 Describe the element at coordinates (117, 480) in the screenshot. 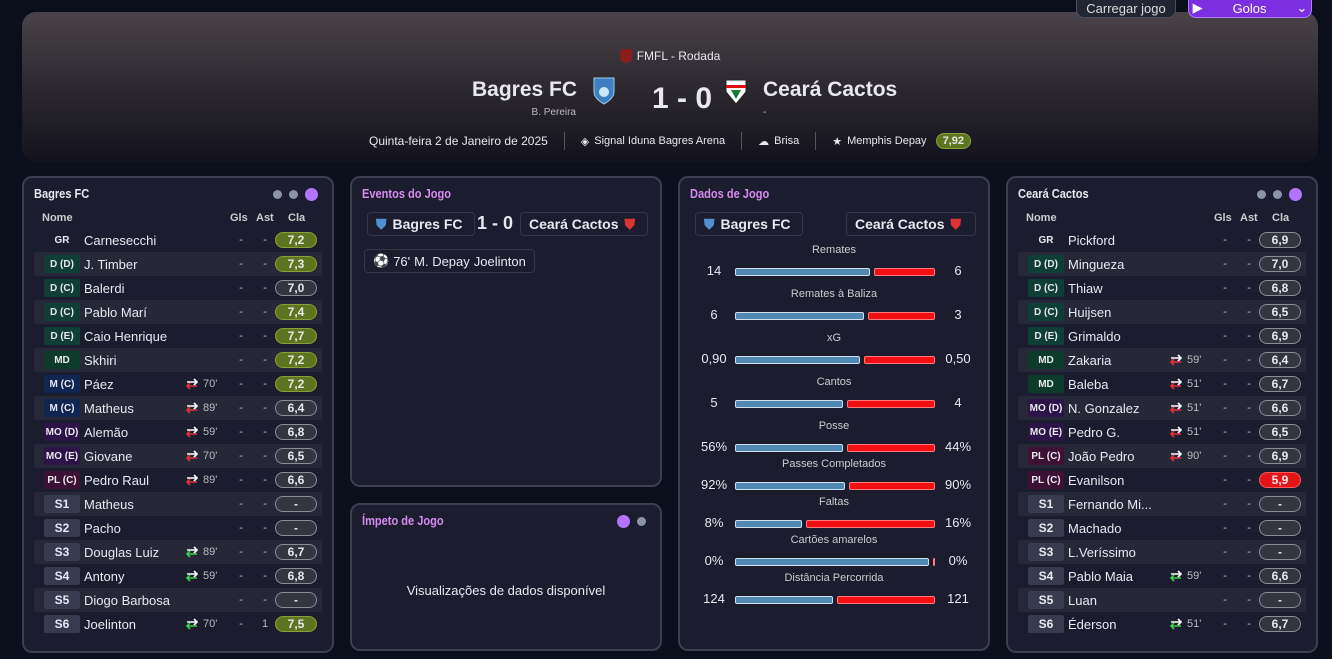

I see `player-name: Pedro Raul` at that location.